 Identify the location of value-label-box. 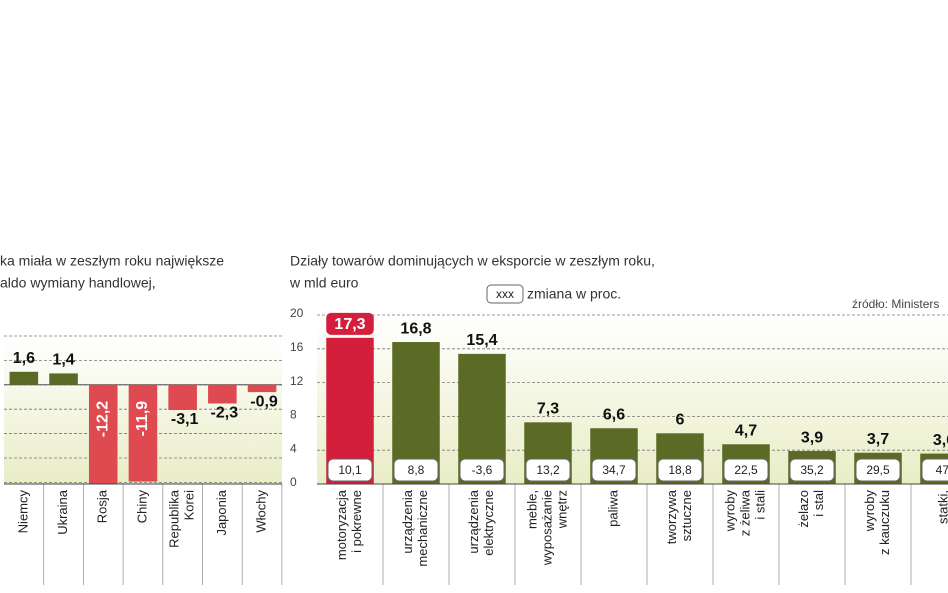
(350, 323).